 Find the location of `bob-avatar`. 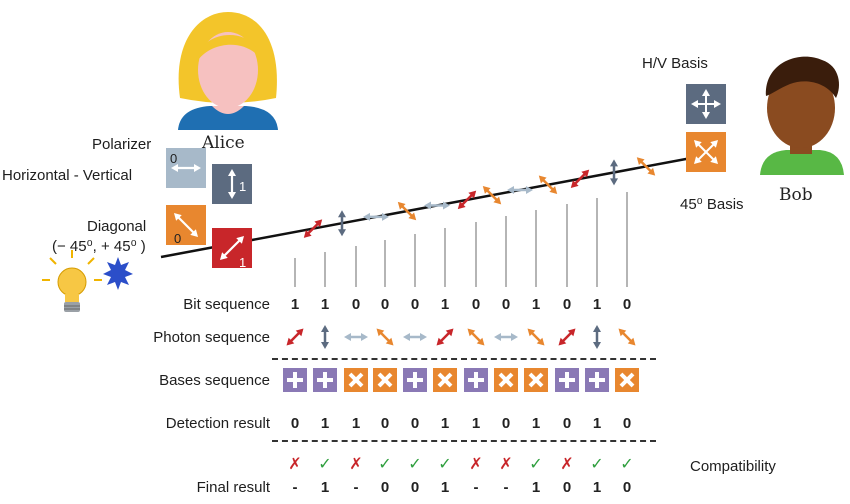

bob-avatar is located at coordinates (802, 115).